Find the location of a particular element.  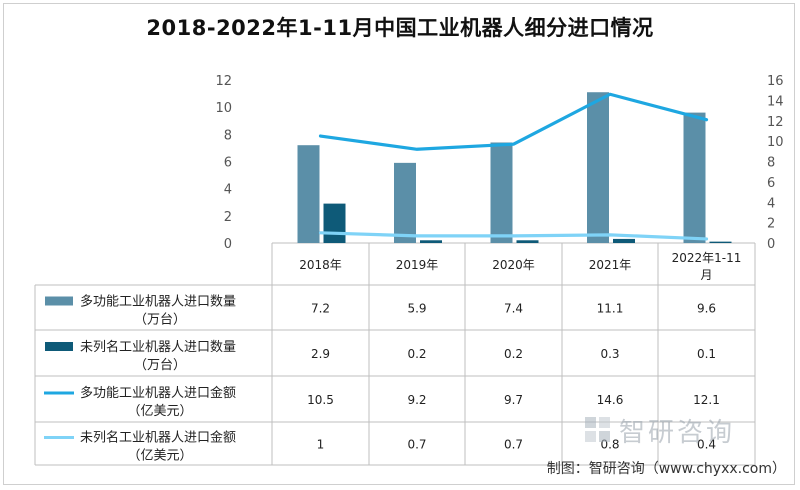

data-label: 9.6 is located at coordinates (706, 309).